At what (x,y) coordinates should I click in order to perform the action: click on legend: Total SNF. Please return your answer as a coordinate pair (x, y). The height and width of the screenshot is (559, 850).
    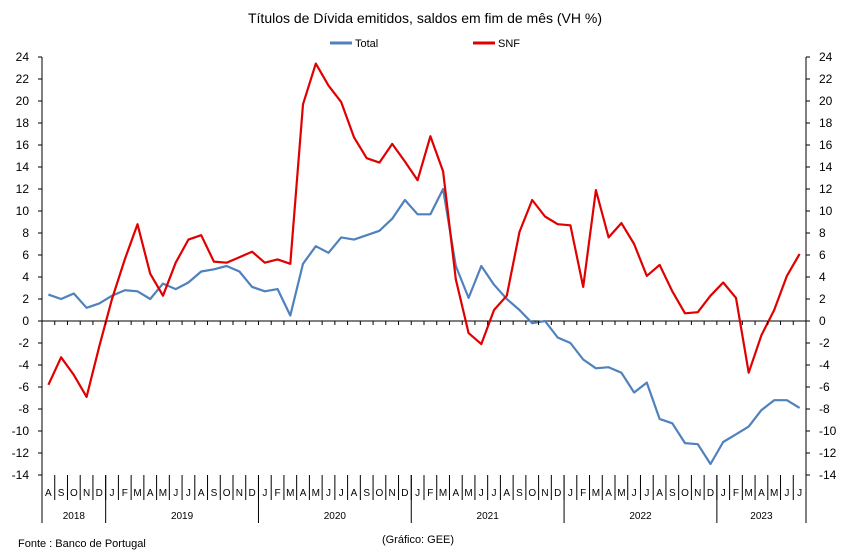
    Looking at the image, I should click on (425, 44).